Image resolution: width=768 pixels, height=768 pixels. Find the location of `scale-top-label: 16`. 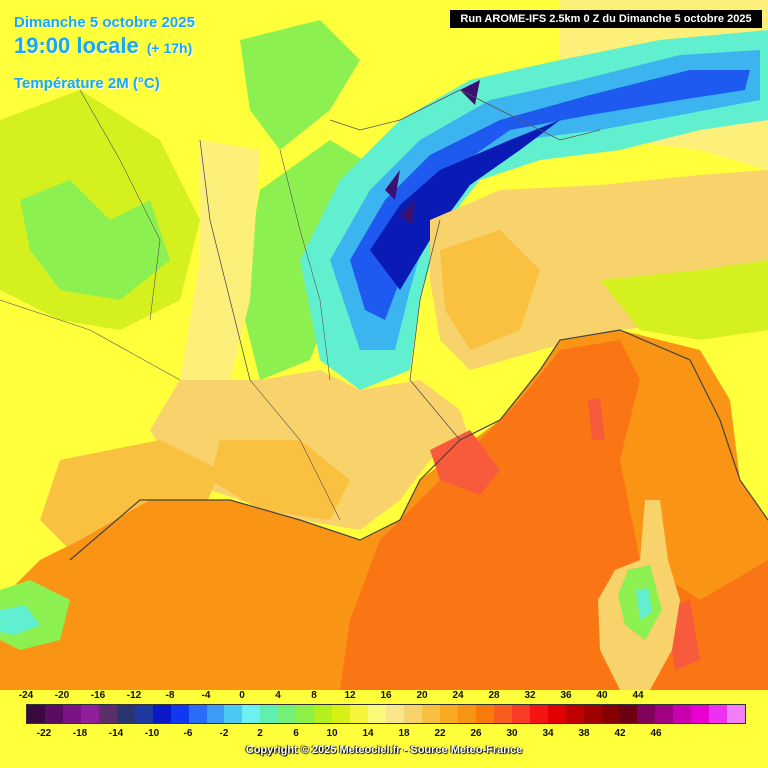

scale-top-label: 16 is located at coordinates (386, 695).